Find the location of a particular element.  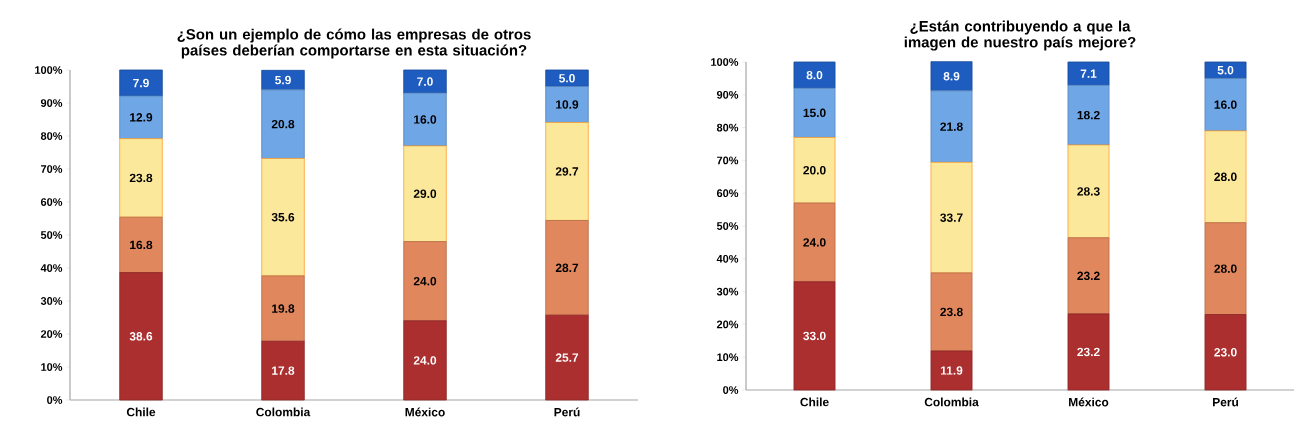

data-label: 20.0 is located at coordinates (814, 170).